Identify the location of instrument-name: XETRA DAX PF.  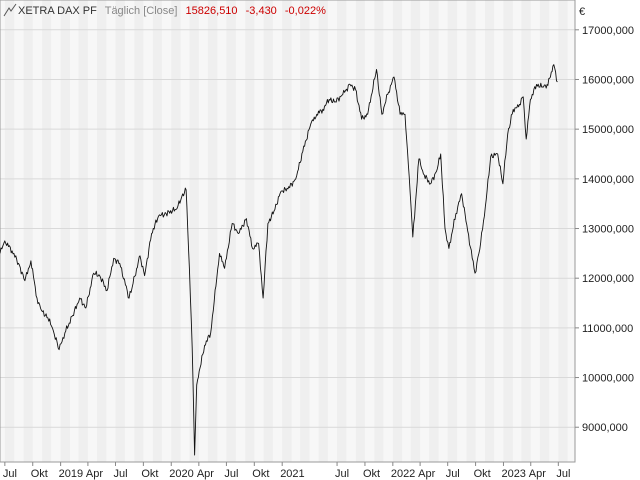
(57, 11).